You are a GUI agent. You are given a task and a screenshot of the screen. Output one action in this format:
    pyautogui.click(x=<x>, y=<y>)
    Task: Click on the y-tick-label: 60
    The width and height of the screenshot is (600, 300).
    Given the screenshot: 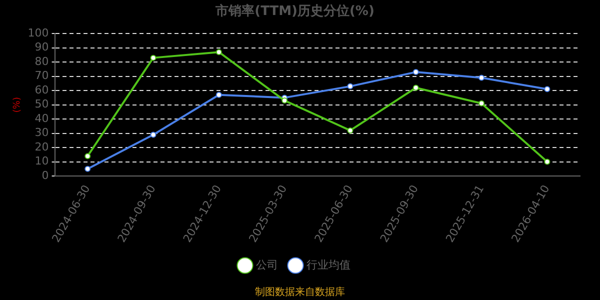 What is the action you would take?
    pyautogui.click(x=41, y=89)
    